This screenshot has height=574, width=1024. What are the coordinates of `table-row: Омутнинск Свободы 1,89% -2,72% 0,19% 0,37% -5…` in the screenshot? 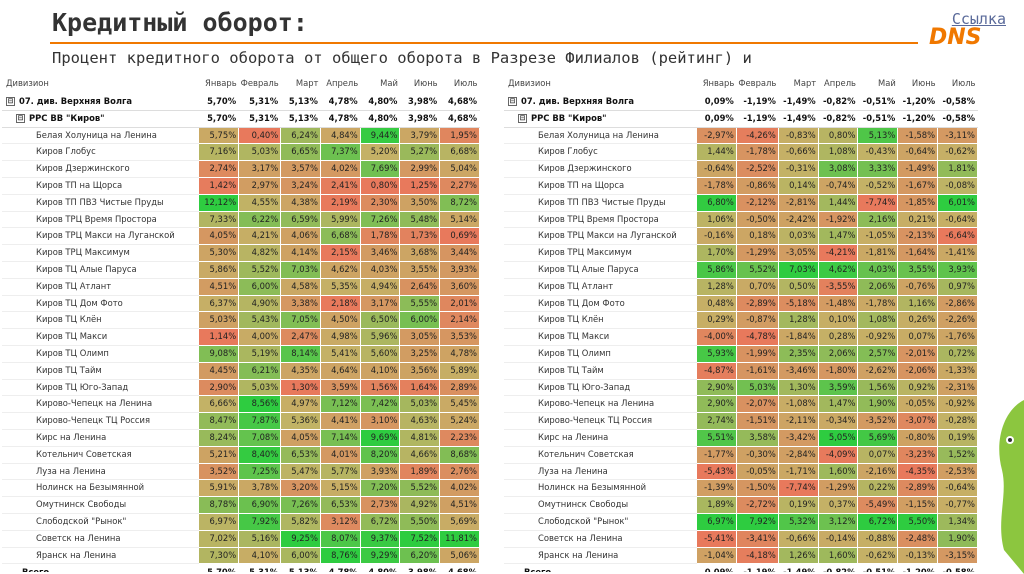 It's located at (741, 505).